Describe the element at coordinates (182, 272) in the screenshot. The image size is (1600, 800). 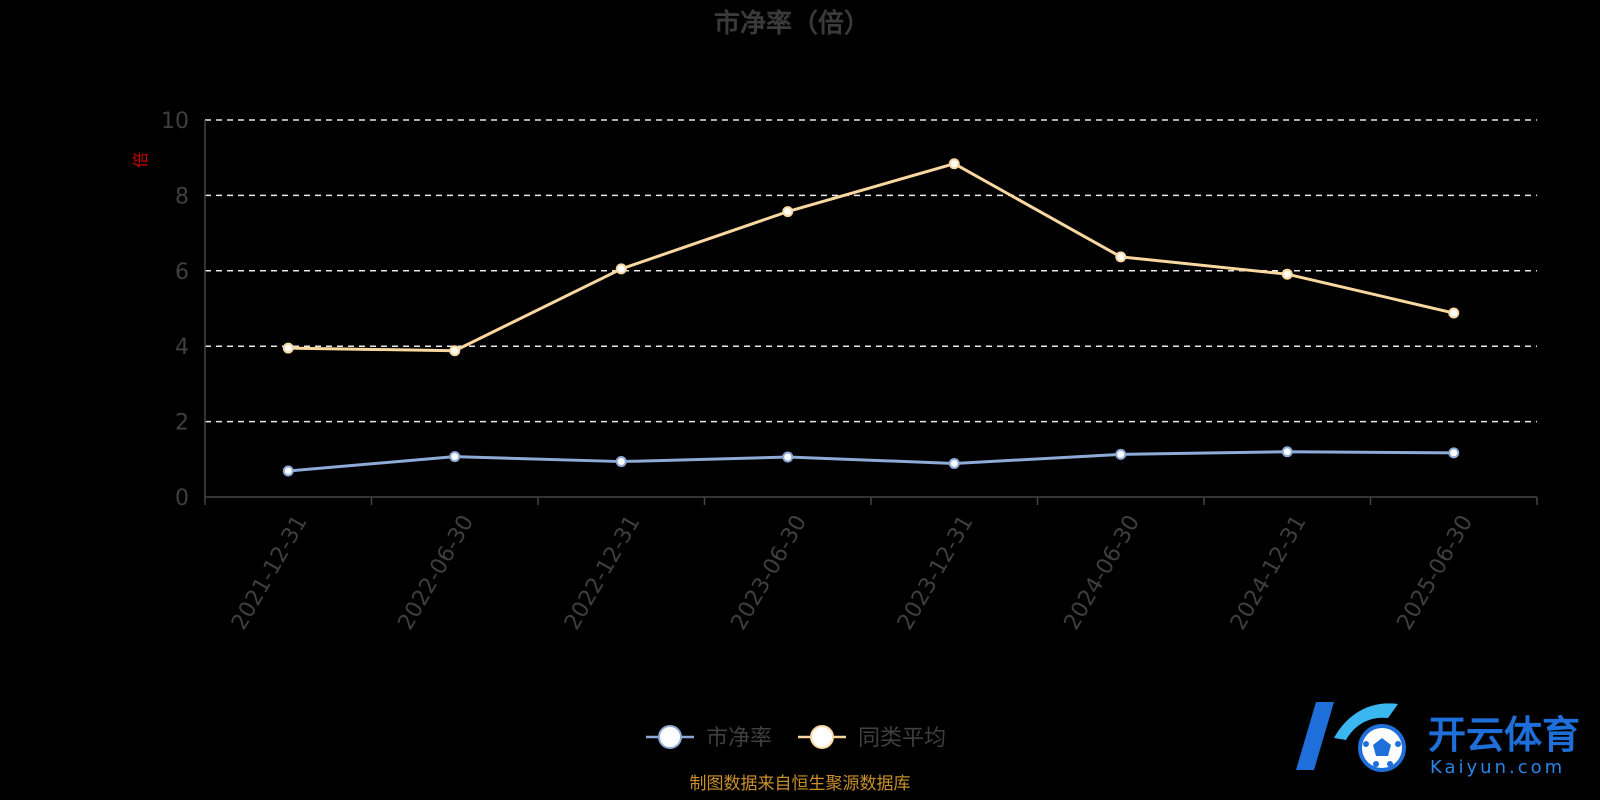
I see `y-tick-label: 6` at that location.